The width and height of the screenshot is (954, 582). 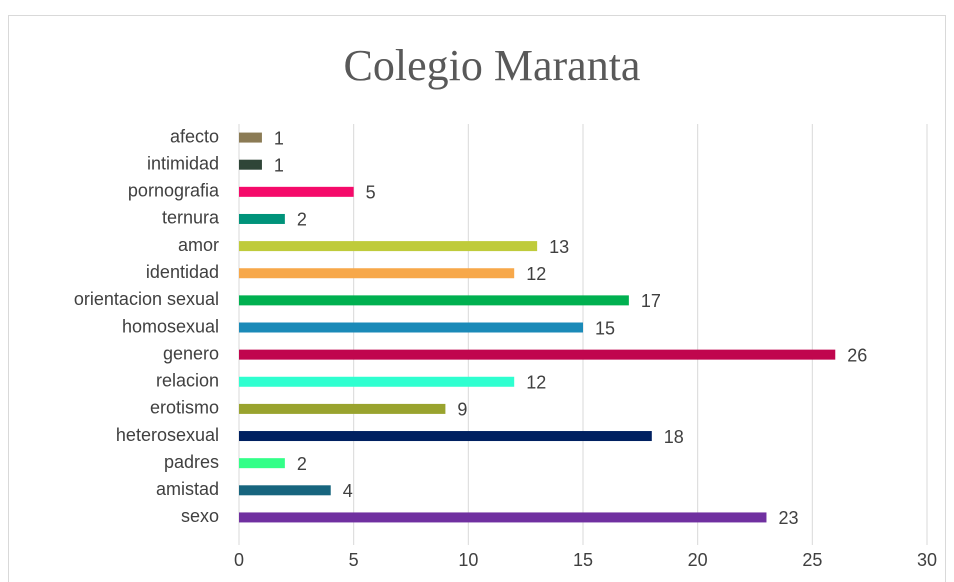 I want to click on y-tick-label: sexo, so click(x=200, y=516).